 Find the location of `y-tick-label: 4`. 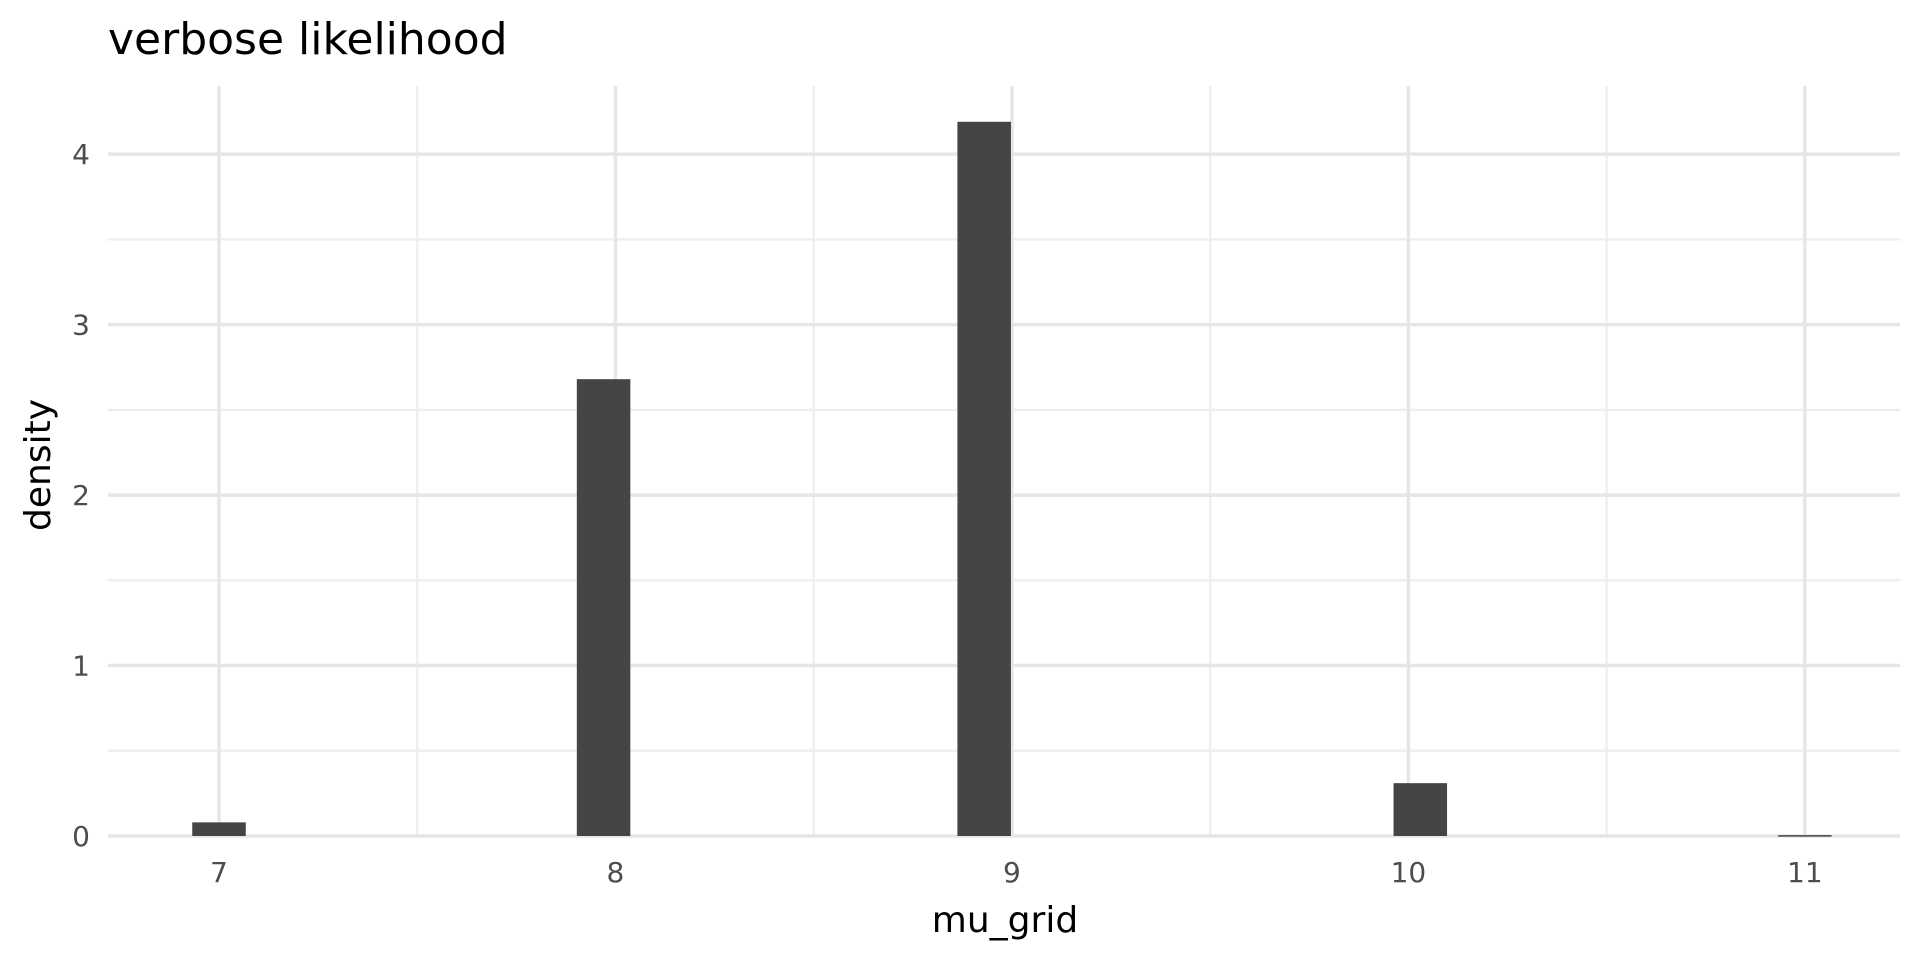

y-tick-label: 4 is located at coordinates (81, 154).